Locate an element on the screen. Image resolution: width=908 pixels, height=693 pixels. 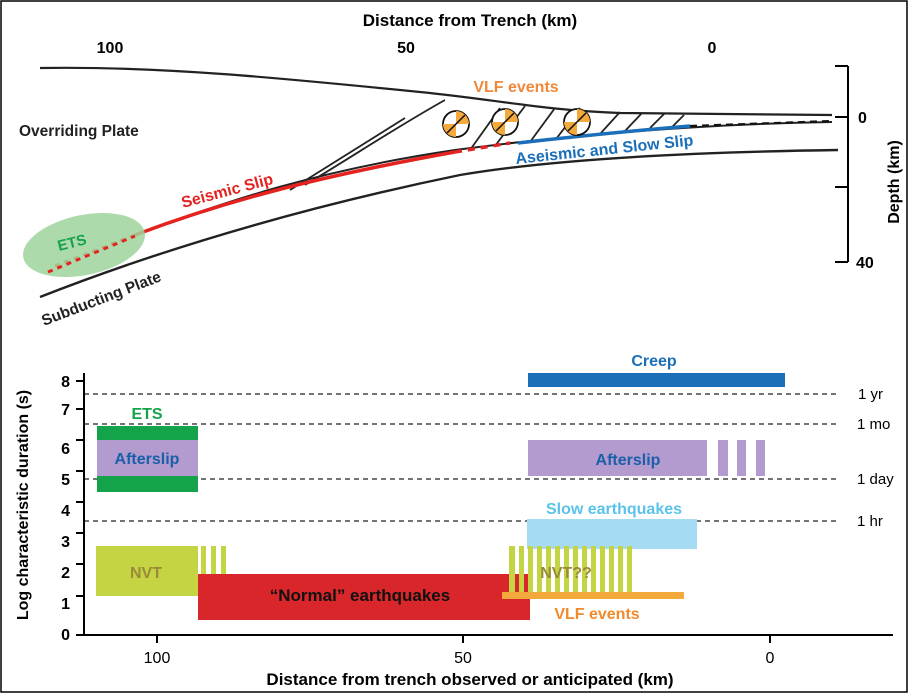
depth-tick-40: 40 is located at coordinates (865, 263).